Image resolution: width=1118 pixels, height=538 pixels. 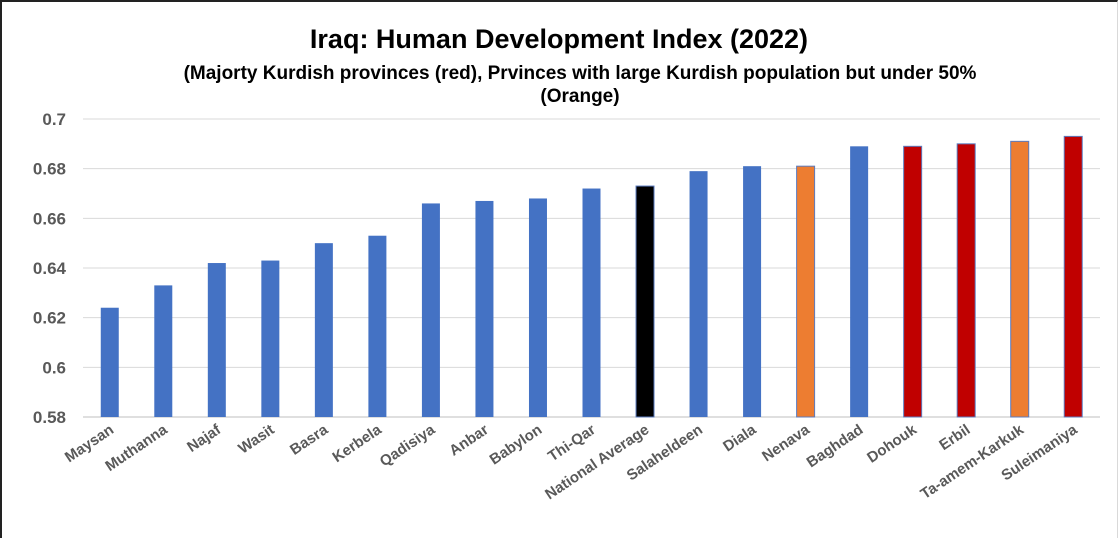 What do you see at coordinates (835, 446) in the screenshot?
I see `x-tick-label: Baghdad` at bounding box center [835, 446].